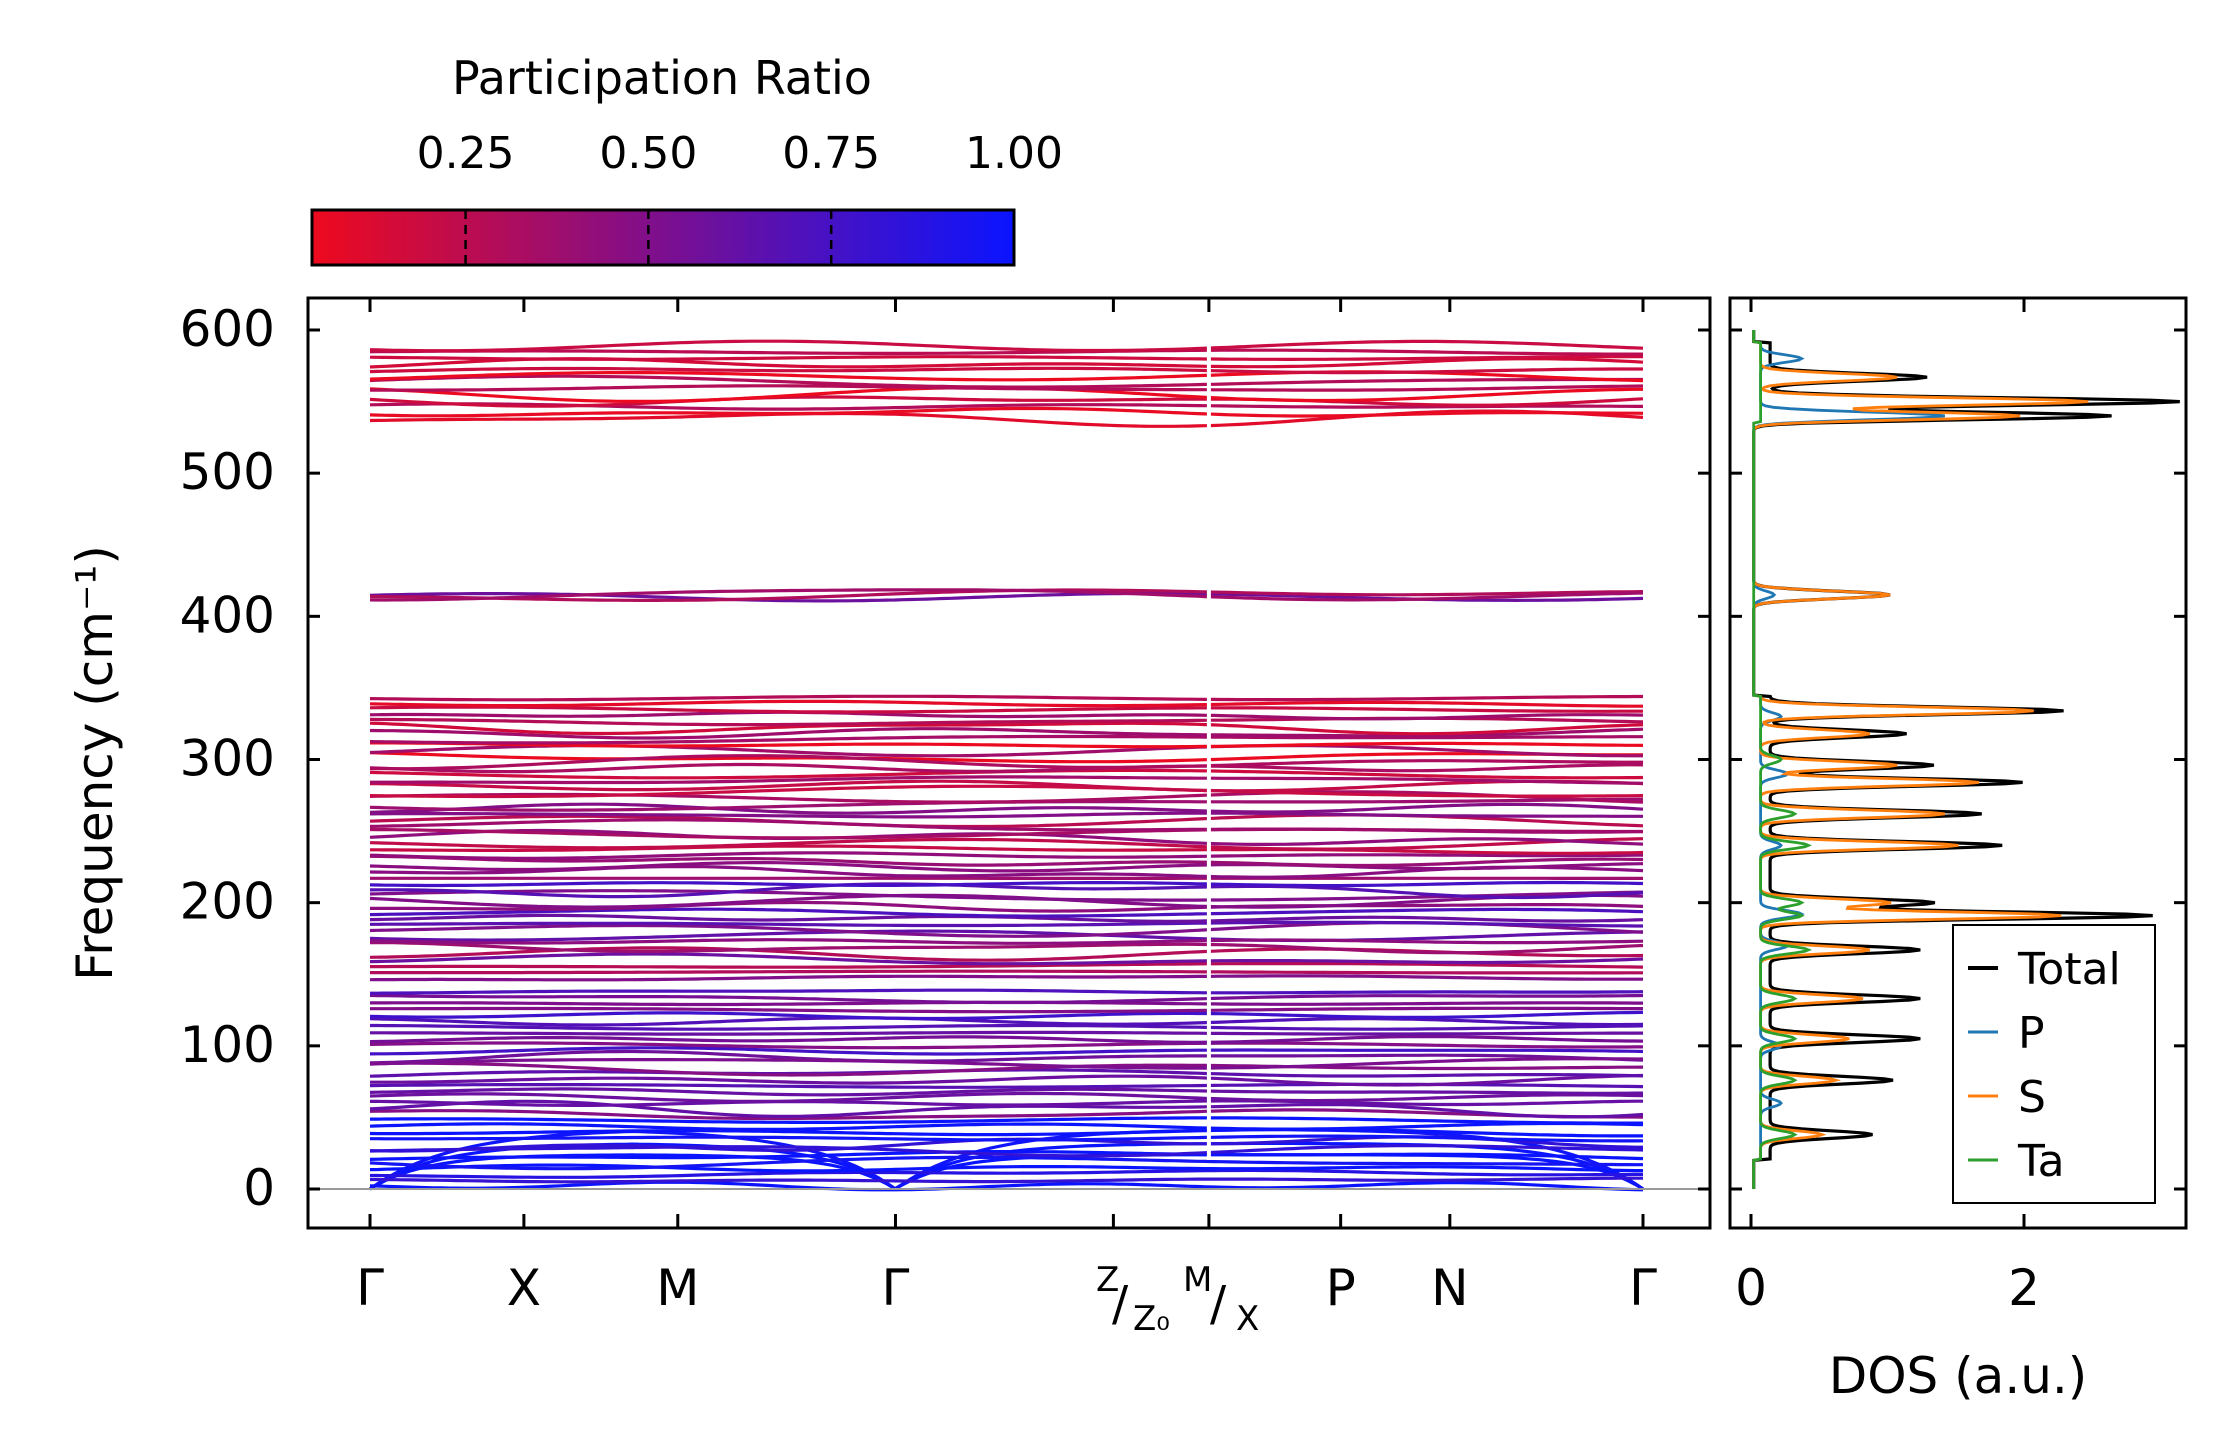 The height and width of the screenshot is (1455, 2222). Describe the element at coordinates (1177, 1299) in the screenshot. I see `z-z0-label: Z / Z₀ M / X` at that location.